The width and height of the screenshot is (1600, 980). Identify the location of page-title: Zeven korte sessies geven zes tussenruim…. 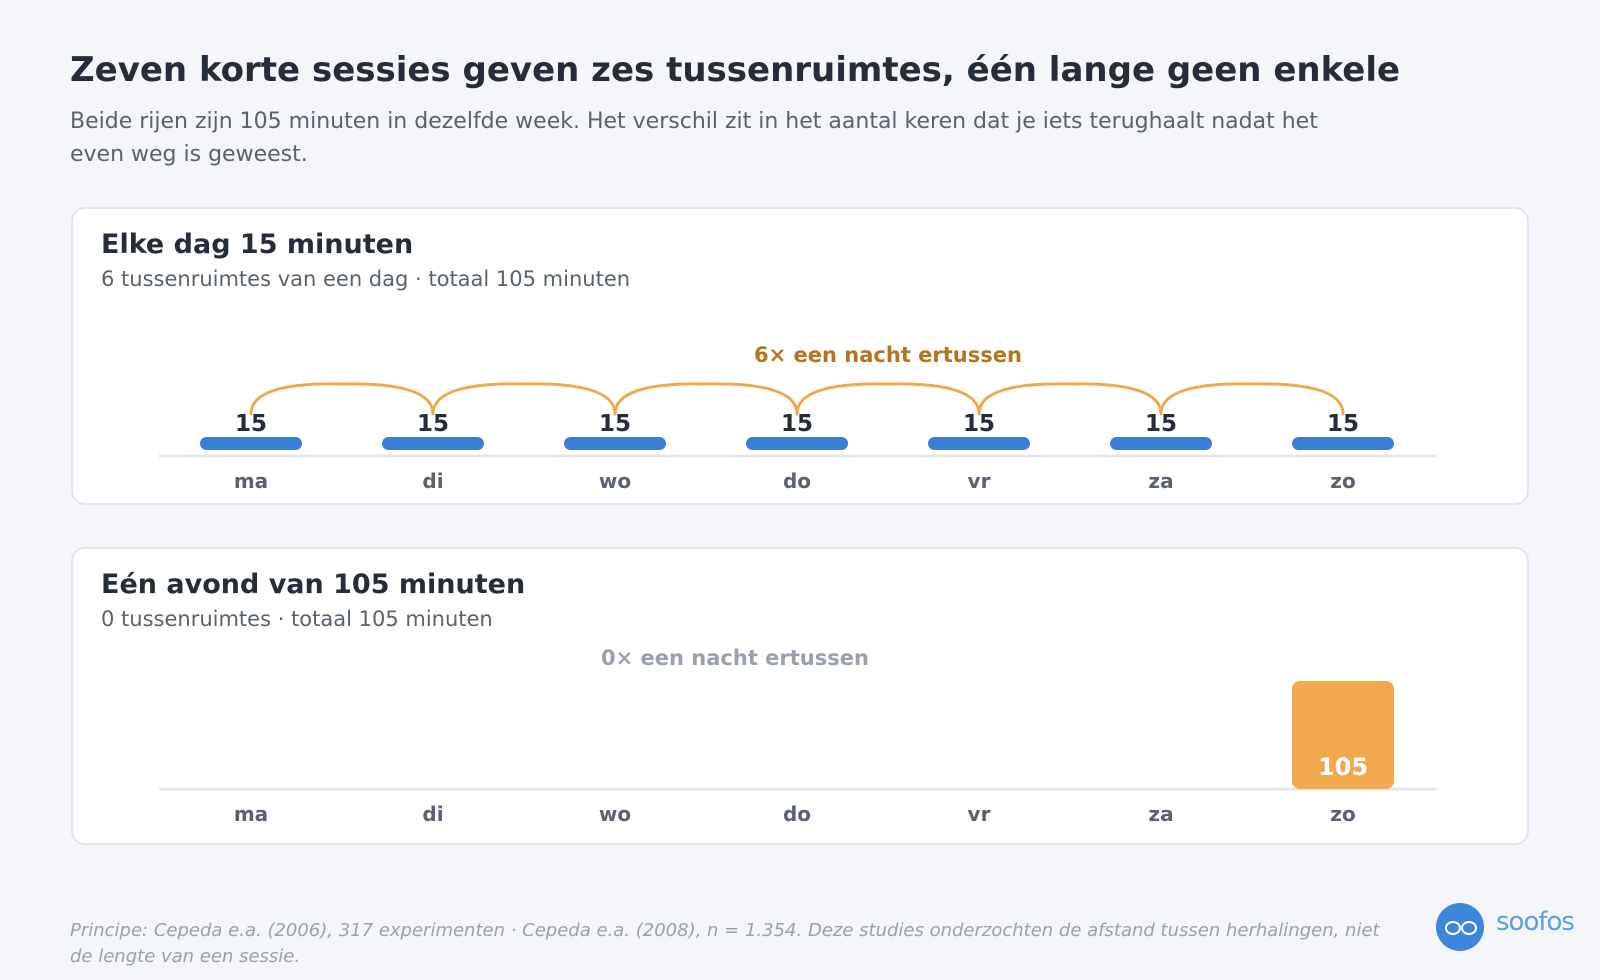
(735, 70).